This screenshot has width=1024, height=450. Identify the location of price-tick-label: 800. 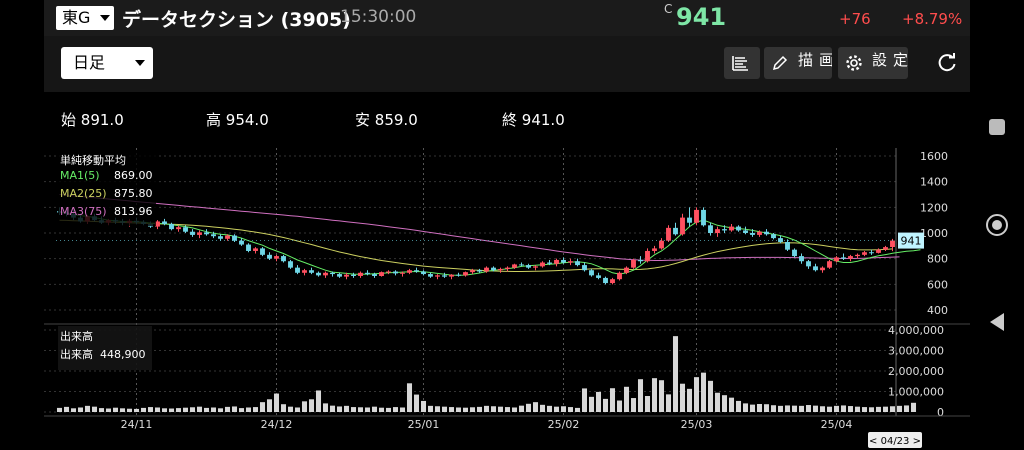
(937, 259).